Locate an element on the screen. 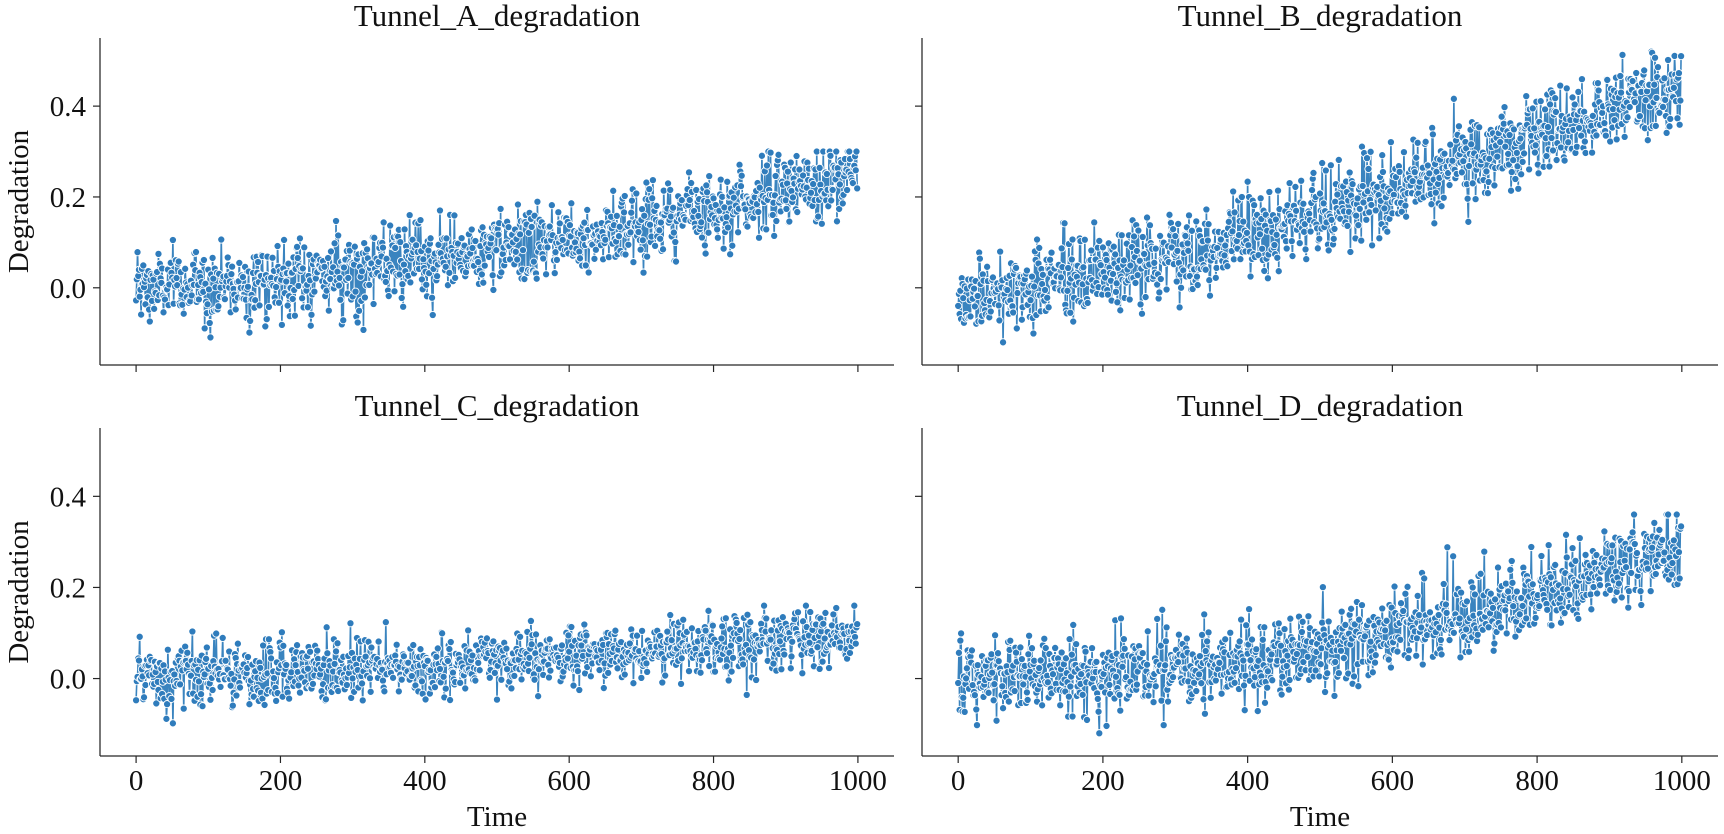 This screenshot has height=834, width=1724. x-axis-title: Time is located at coordinates (1320, 817).